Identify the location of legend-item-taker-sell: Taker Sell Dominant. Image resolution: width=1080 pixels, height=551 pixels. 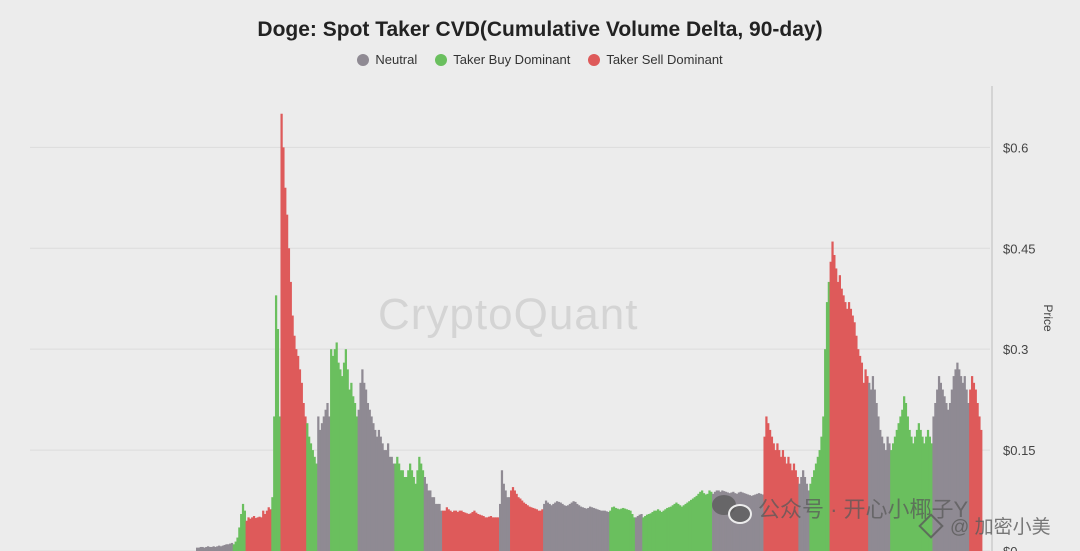
(655, 59).